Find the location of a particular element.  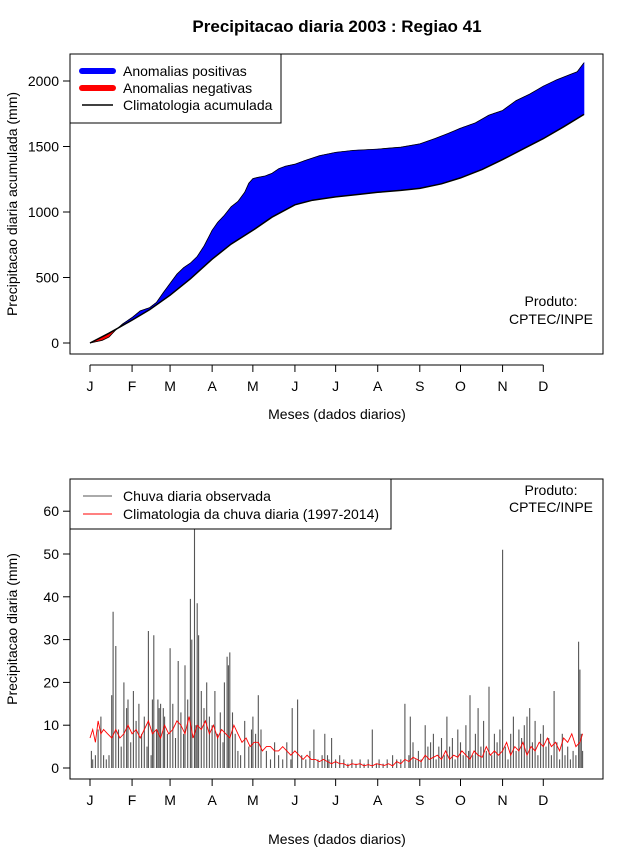

bottom-y-tick-label: 50 is located at coordinates (51, 554).